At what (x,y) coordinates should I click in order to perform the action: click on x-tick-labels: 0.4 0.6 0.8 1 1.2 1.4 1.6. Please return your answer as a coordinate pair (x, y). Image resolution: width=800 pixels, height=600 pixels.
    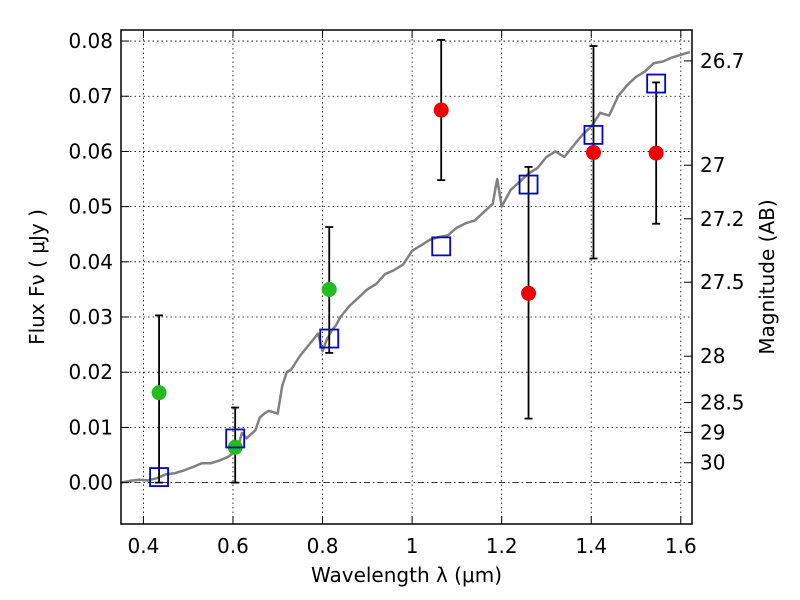
    Looking at the image, I should click on (411, 546).